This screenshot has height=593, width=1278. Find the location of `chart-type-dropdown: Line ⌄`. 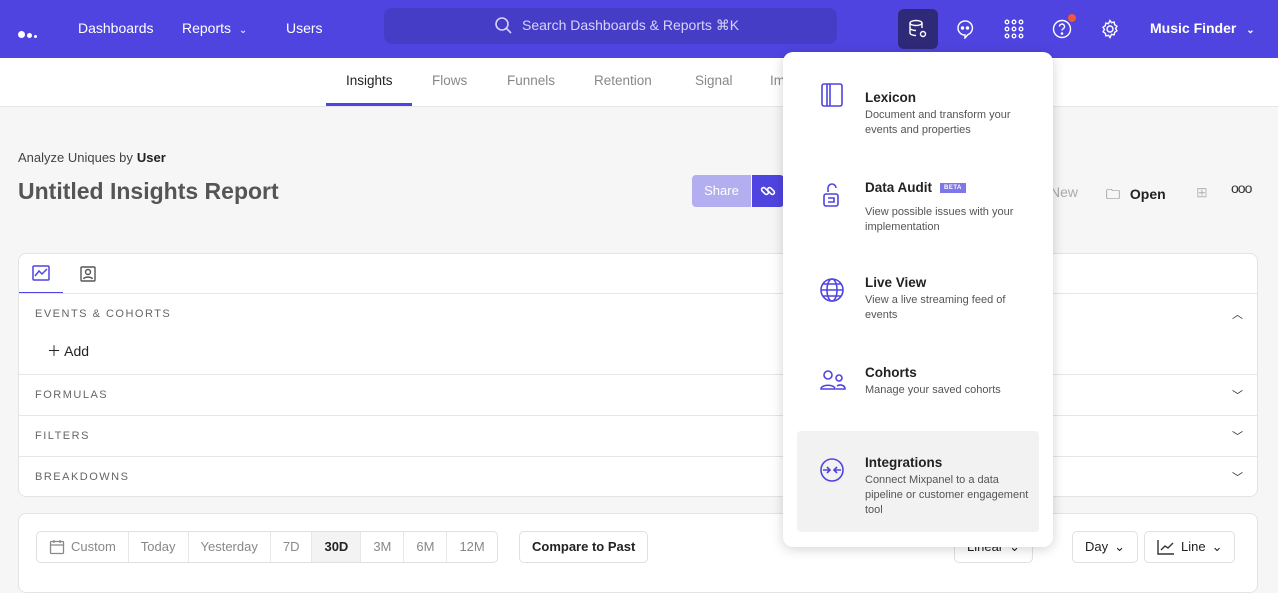

chart-type-dropdown: Line ⌄ is located at coordinates (1190, 547).